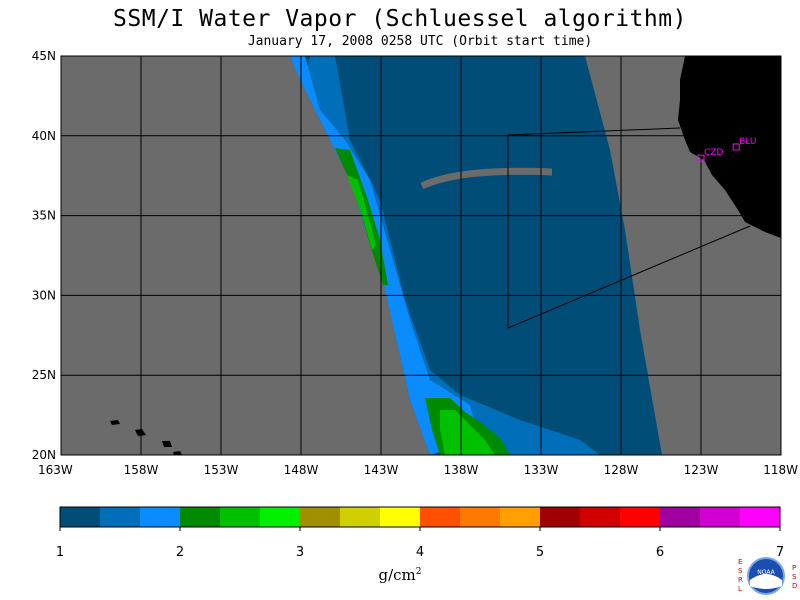 The height and width of the screenshot is (600, 800). Describe the element at coordinates (301, 470) in the screenshot. I see `longitude-label: 148W` at that location.